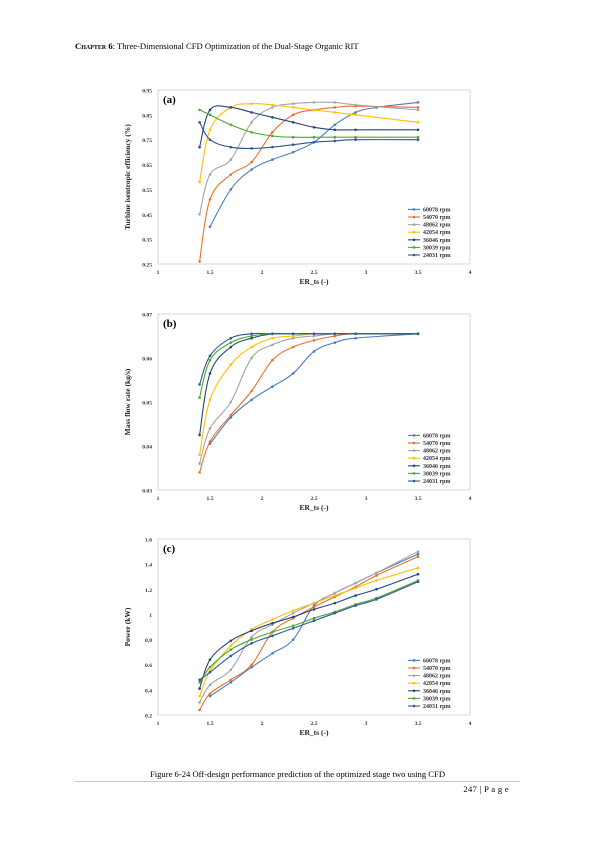 The height and width of the screenshot is (842, 595). Describe the element at coordinates (470, 789) in the screenshot. I see `page-number-value: 247` at that location.